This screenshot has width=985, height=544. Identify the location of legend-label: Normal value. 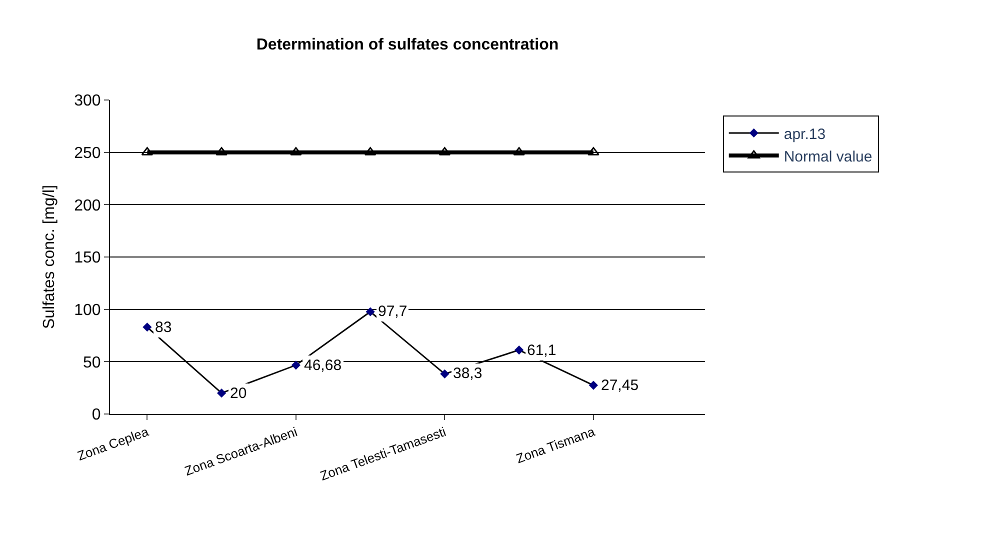
(828, 157).